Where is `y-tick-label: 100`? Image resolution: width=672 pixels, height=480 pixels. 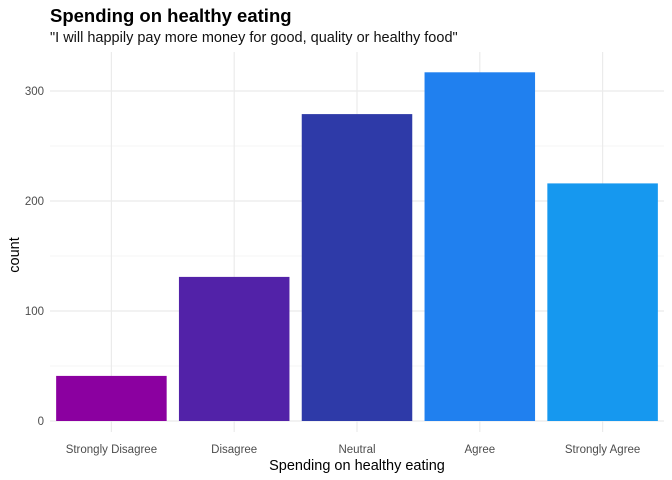
y-tick-label: 100 is located at coordinates (34, 312).